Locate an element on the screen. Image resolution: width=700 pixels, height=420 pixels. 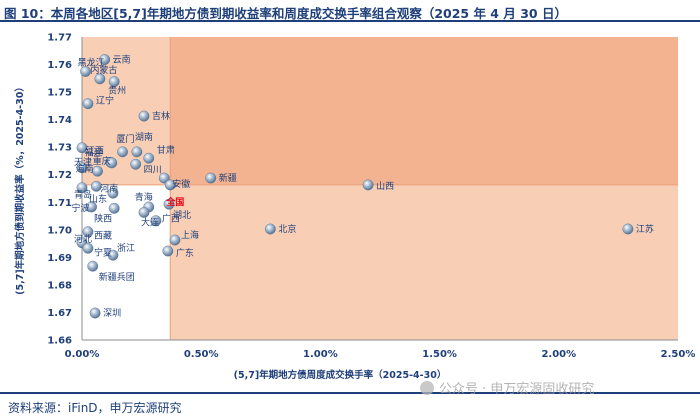
y-tick-label: 1.66 is located at coordinates (59, 341).